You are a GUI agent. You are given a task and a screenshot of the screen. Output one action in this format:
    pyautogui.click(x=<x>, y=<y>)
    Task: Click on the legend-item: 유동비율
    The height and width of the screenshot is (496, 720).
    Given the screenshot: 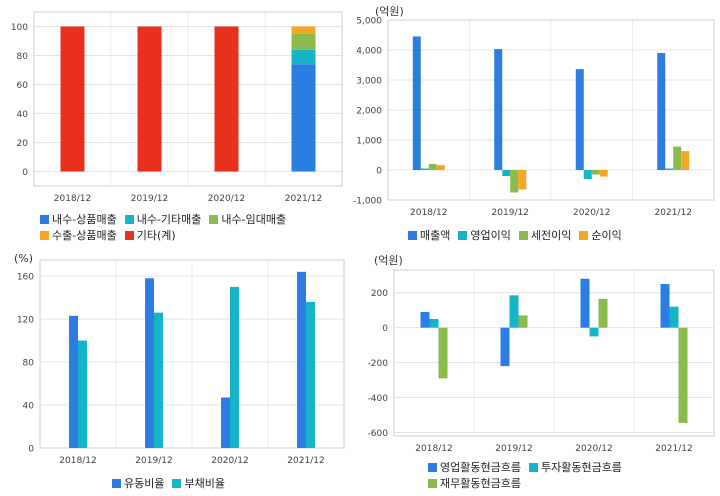 What is the action you would take?
    pyautogui.click(x=138, y=484)
    